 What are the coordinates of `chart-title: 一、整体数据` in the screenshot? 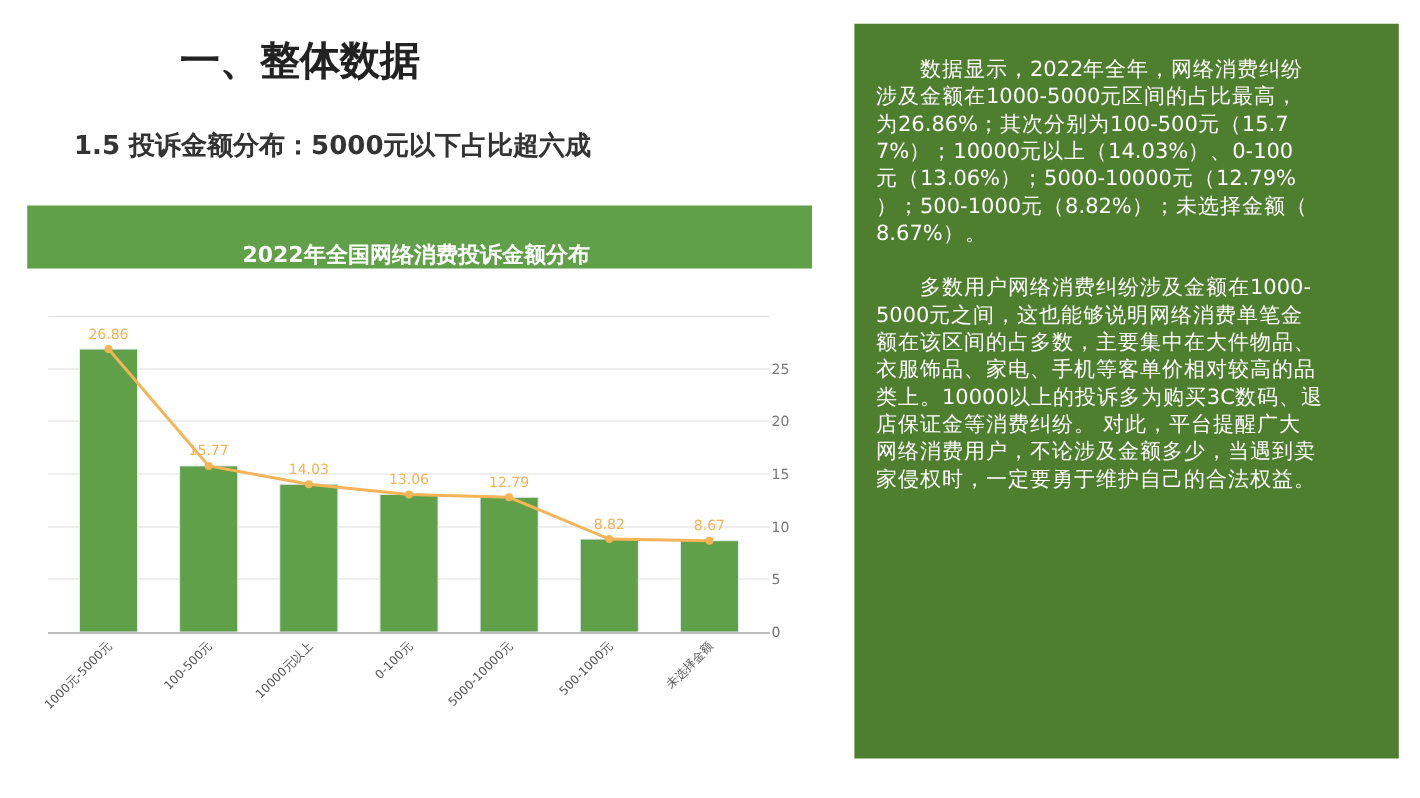 It's located at (300, 60).